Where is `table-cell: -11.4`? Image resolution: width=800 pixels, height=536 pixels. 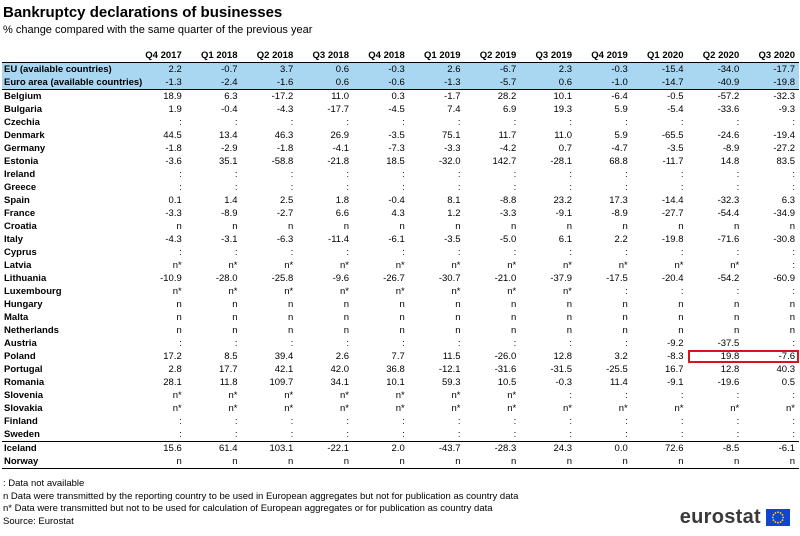 table-cell: -11.4 is located at coordinates (338, 239).